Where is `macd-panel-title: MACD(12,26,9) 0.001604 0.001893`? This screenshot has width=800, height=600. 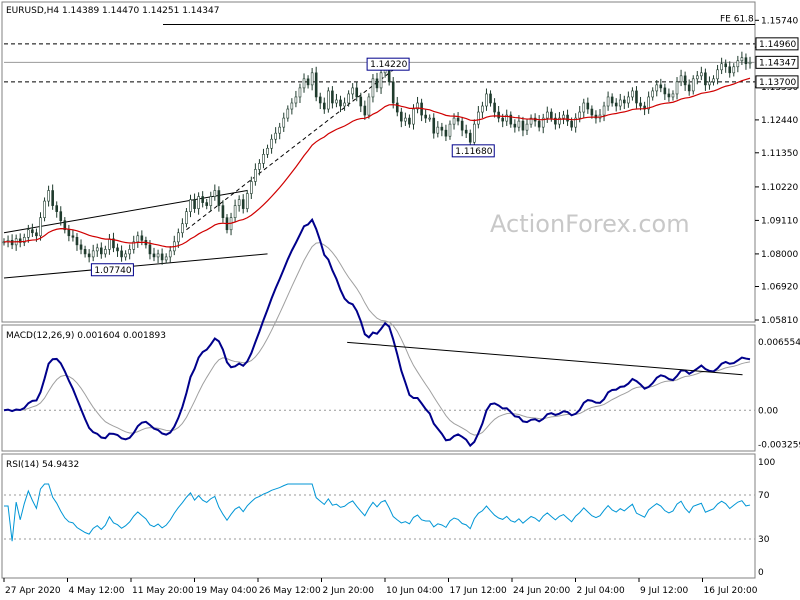 macd-panel-title: MACD(12,26,9) 0.001604 0.001893 is located at coordinates (86, 336).